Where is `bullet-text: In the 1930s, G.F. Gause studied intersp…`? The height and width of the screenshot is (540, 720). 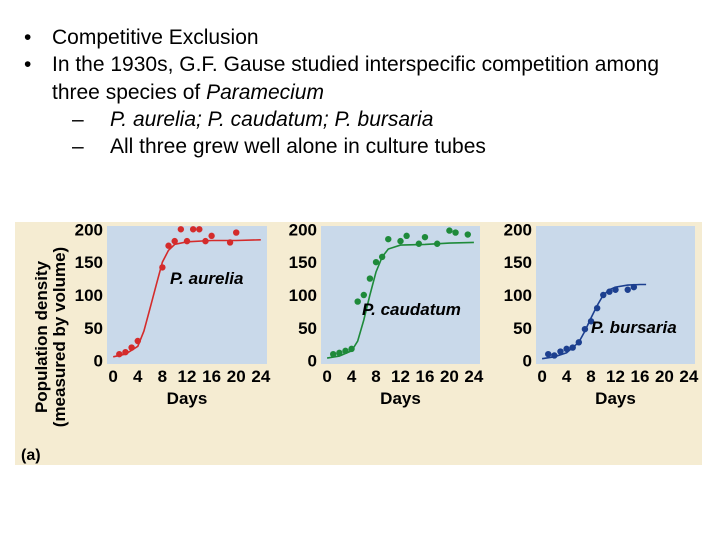 bullet-text: In the 1930s, G.F. Gause studied intersp… is located at coordinates (356, 78).